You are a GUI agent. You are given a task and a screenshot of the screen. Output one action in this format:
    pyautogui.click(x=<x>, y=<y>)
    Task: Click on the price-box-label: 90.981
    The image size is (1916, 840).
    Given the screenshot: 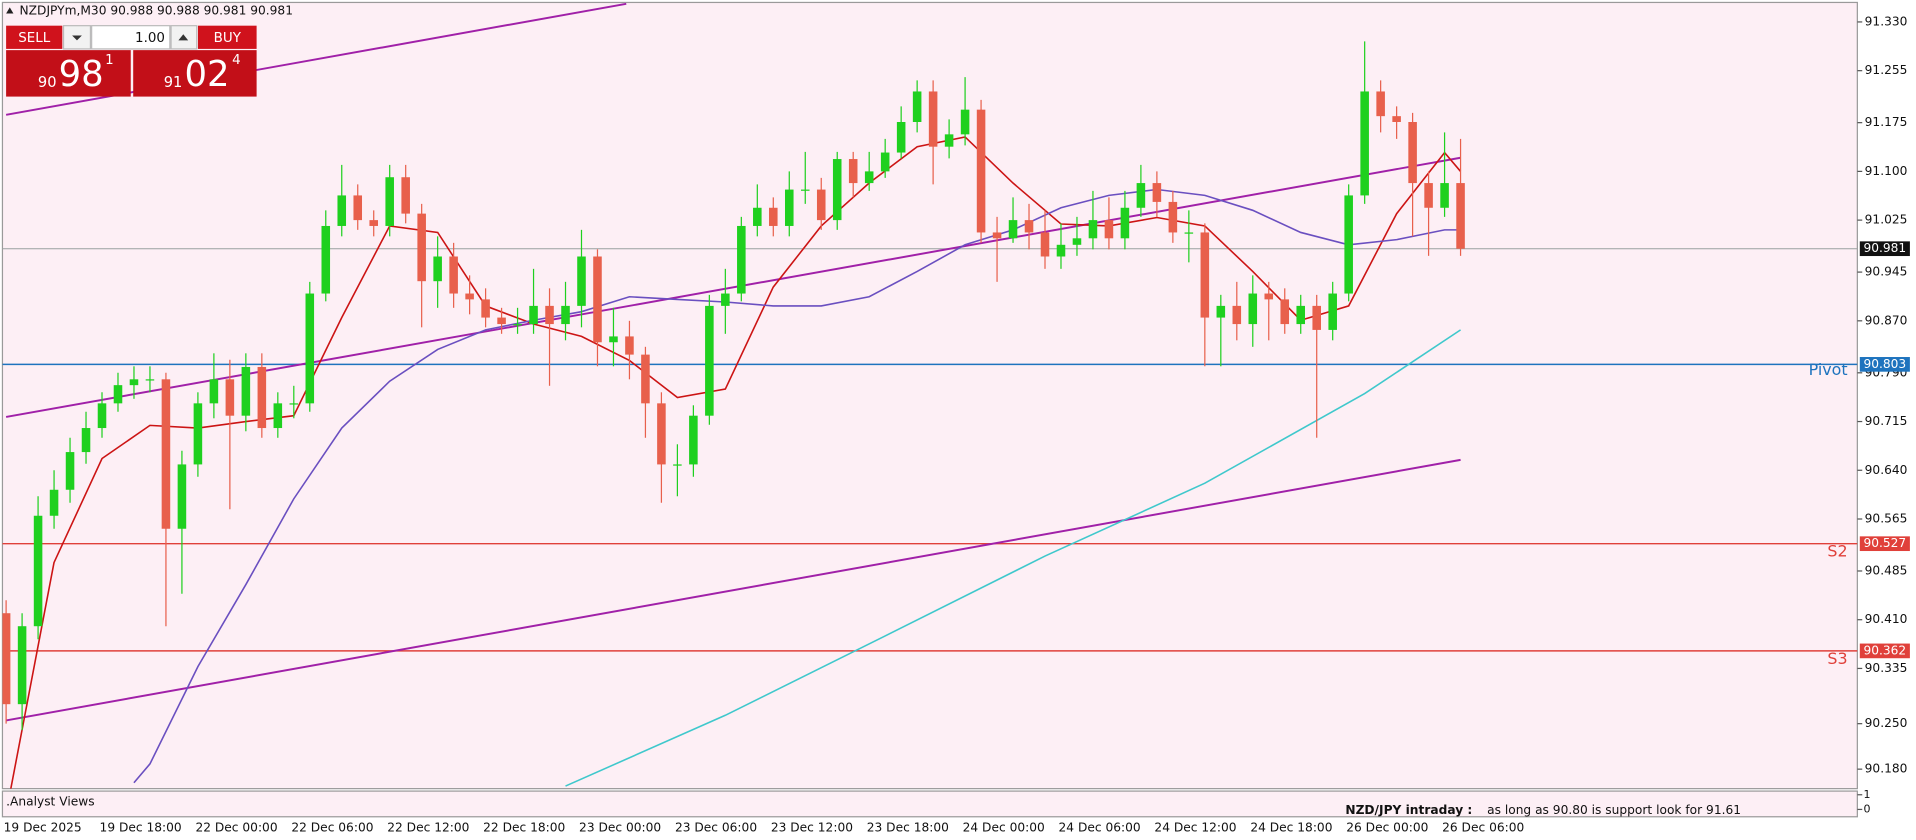 What is the action you would take?
    pyautogui.click(x=1884, y=248)
    